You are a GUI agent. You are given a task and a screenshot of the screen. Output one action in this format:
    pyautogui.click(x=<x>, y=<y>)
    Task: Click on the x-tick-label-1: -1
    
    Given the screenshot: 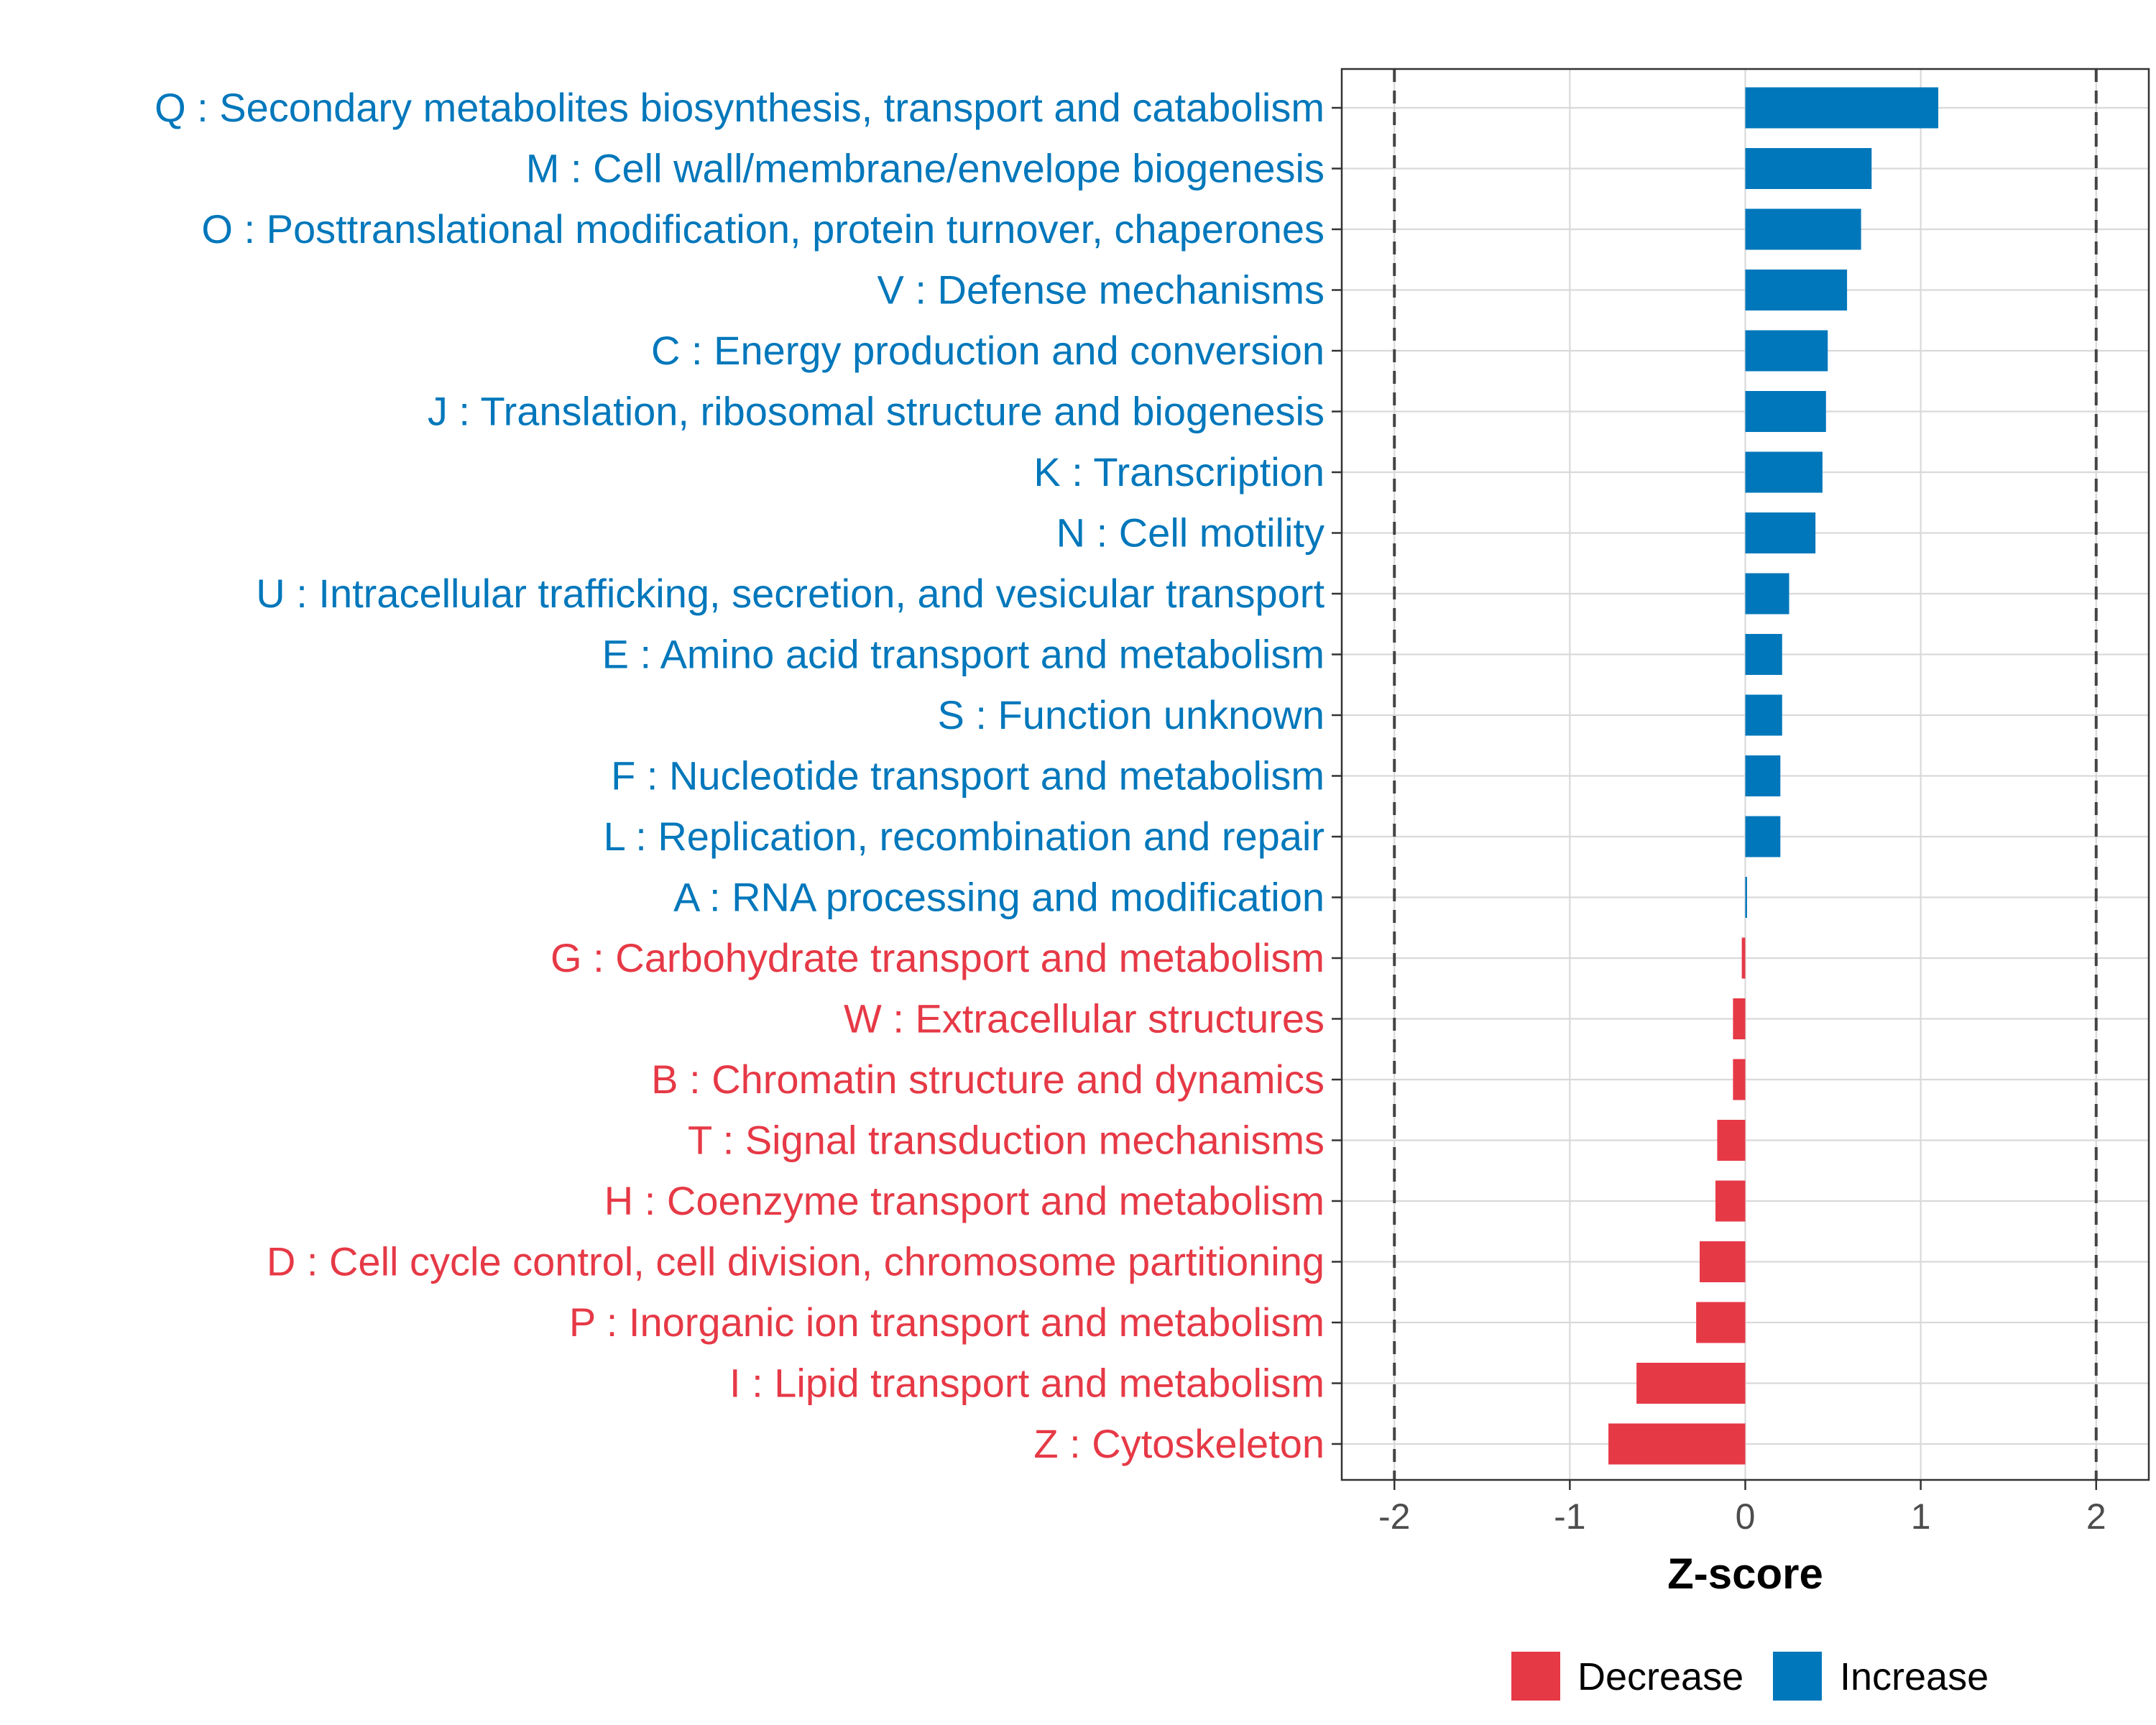 What is the action you would take?
    pyautogui.click(x=1570, y=1516)
    